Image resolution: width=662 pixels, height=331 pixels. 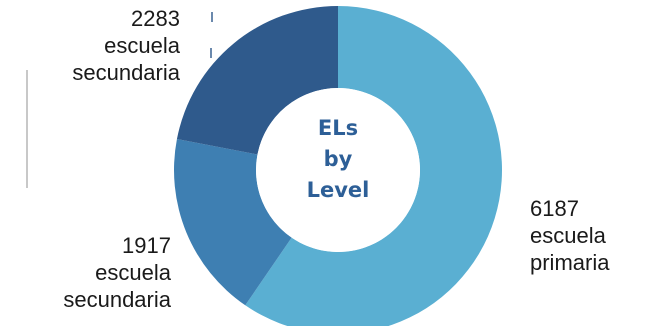 What do you see at coordinates (554, 208) in the screenshot?
I see `slice-label-value: 6187` at bounding box center [554, 208].